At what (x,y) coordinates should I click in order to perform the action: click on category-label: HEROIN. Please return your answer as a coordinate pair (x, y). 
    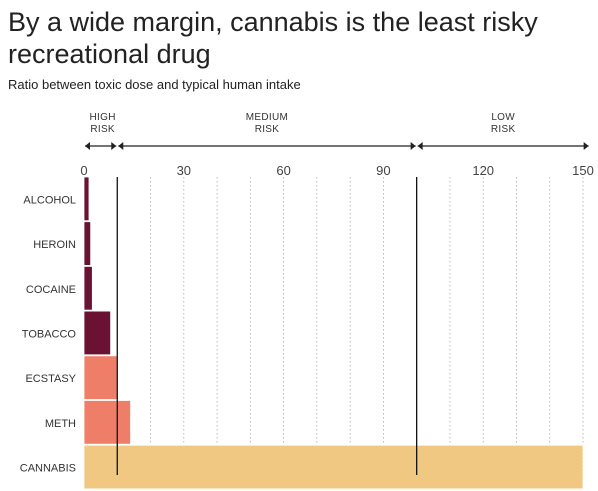
    Looking at the image, I should click on (54, 245).